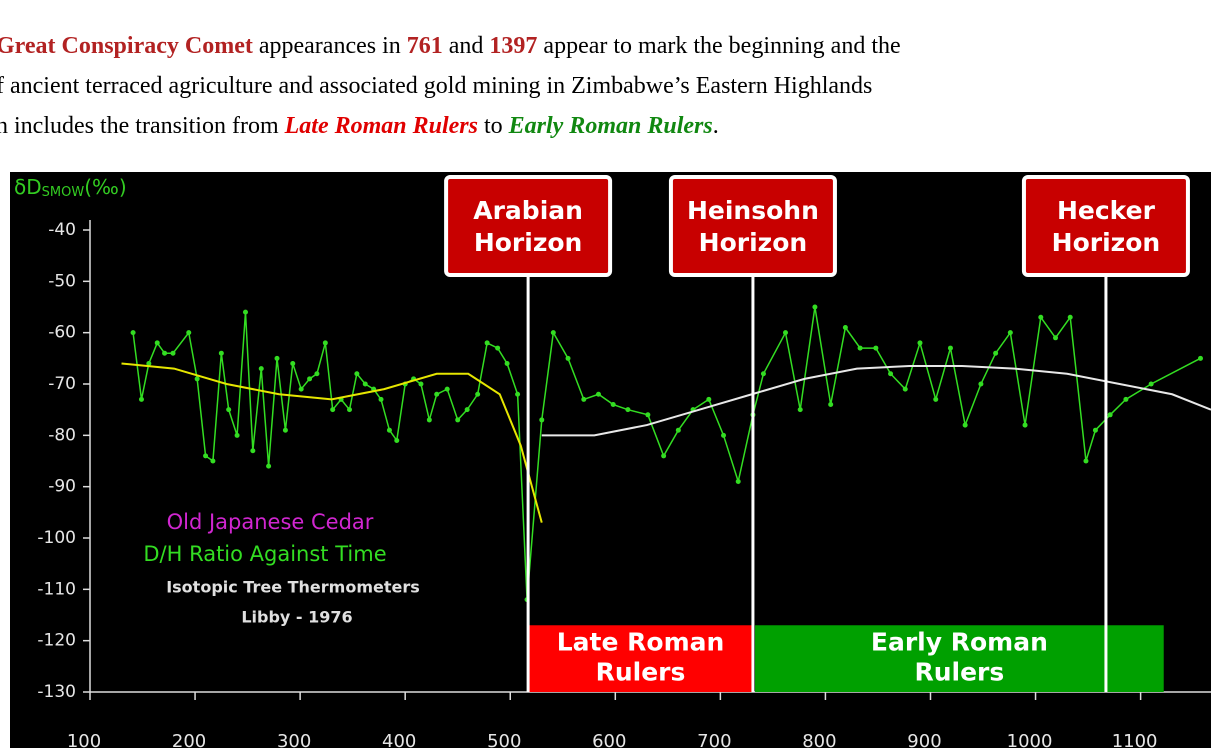  Describe the element at coordinates (126, 46) in the screenshot. I see `text-run: Great Conspiracy Comet` at that location.